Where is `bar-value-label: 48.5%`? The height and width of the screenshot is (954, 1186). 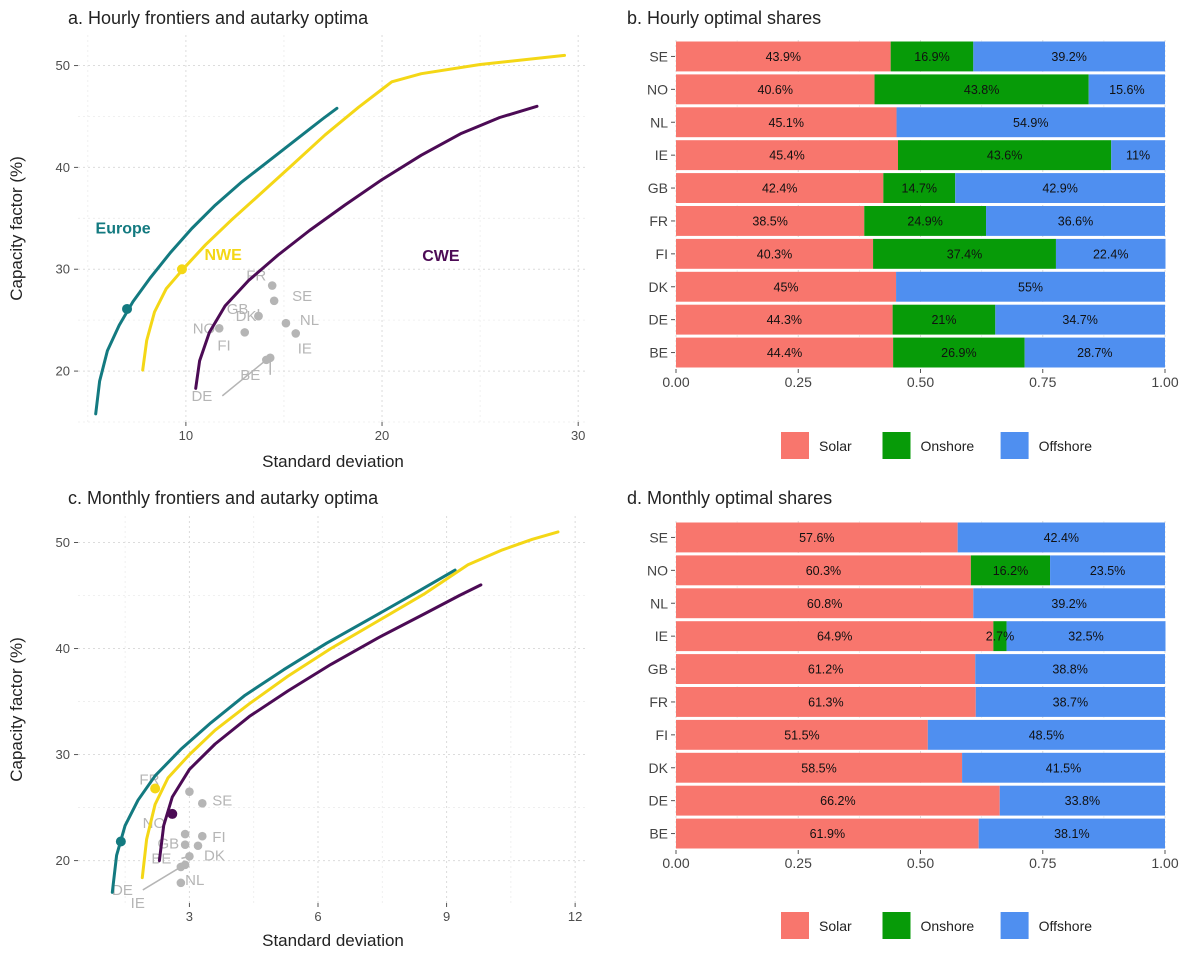 bar-value-label: 48.5% is located at coordinates (1046, 735).